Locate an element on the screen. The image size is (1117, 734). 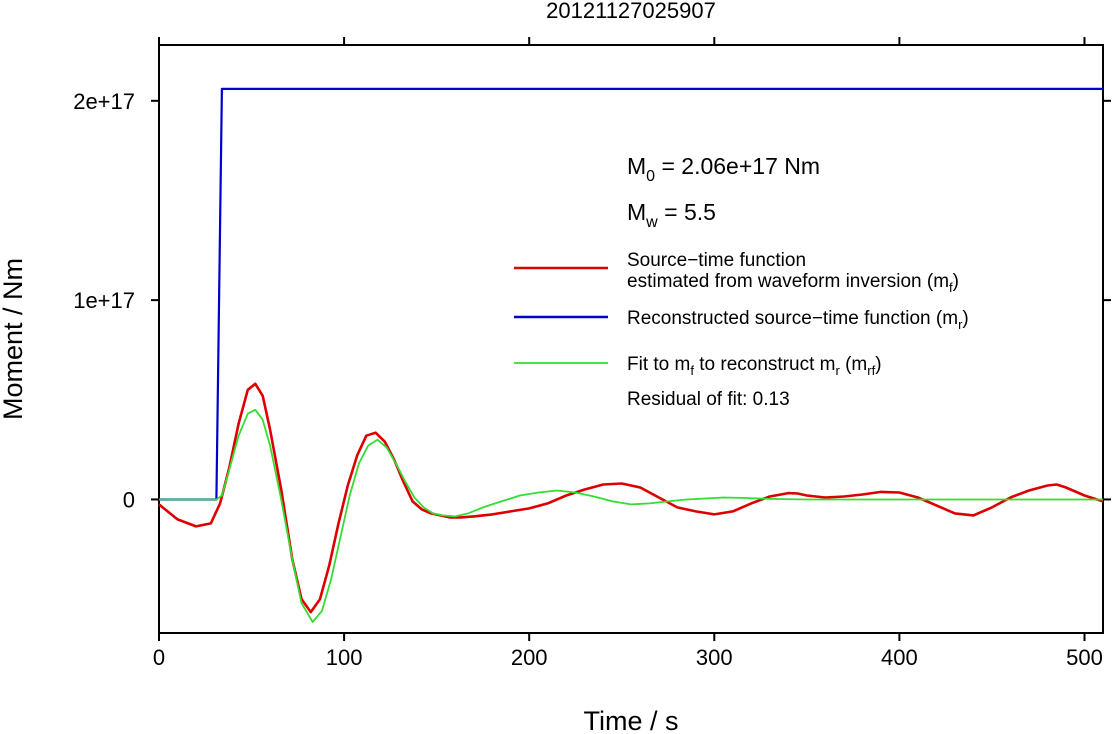
x-tick-label: 100 is located at coordinates (344, 657).